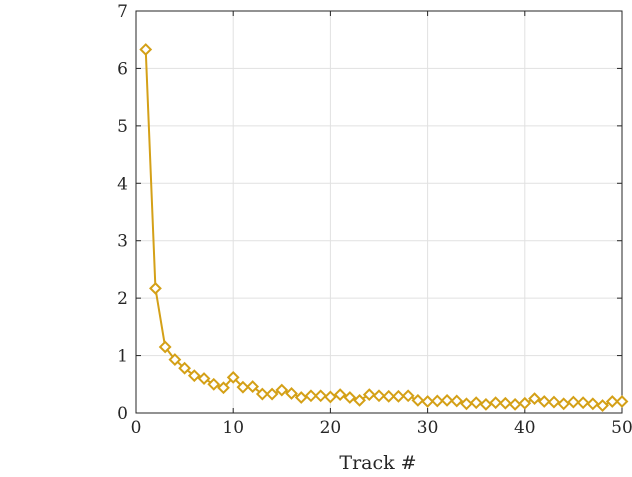 The height and width of the screenshot is (477, 632). I want to click on y-tick-label: 0, so click(122, 414).